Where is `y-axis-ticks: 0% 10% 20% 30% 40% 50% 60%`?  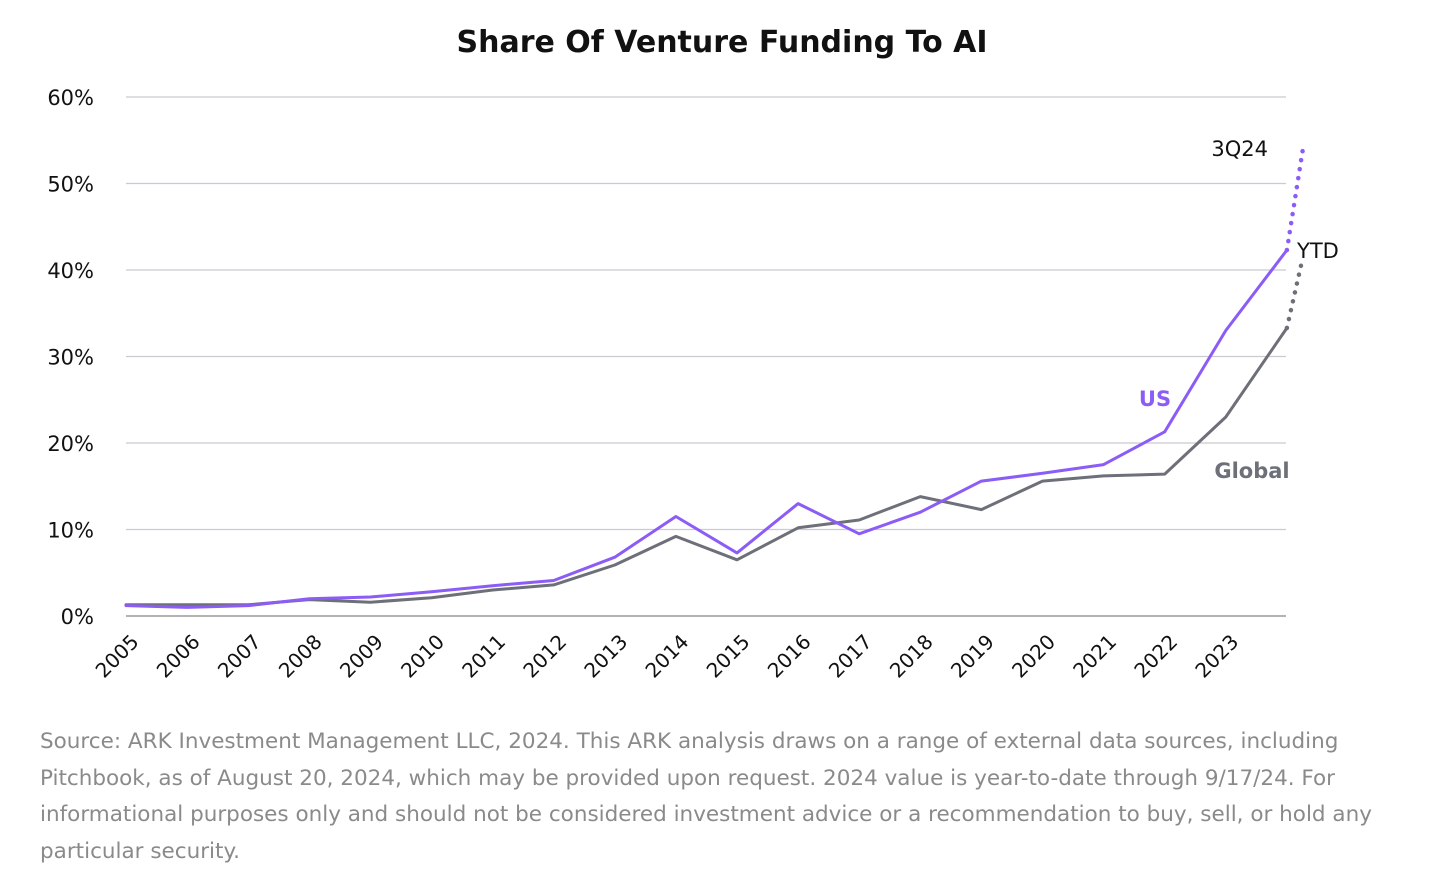
y-axis-ticks: 0% 10% 20% 30% 40% 50% 60% is located at coordinates (70, 357).